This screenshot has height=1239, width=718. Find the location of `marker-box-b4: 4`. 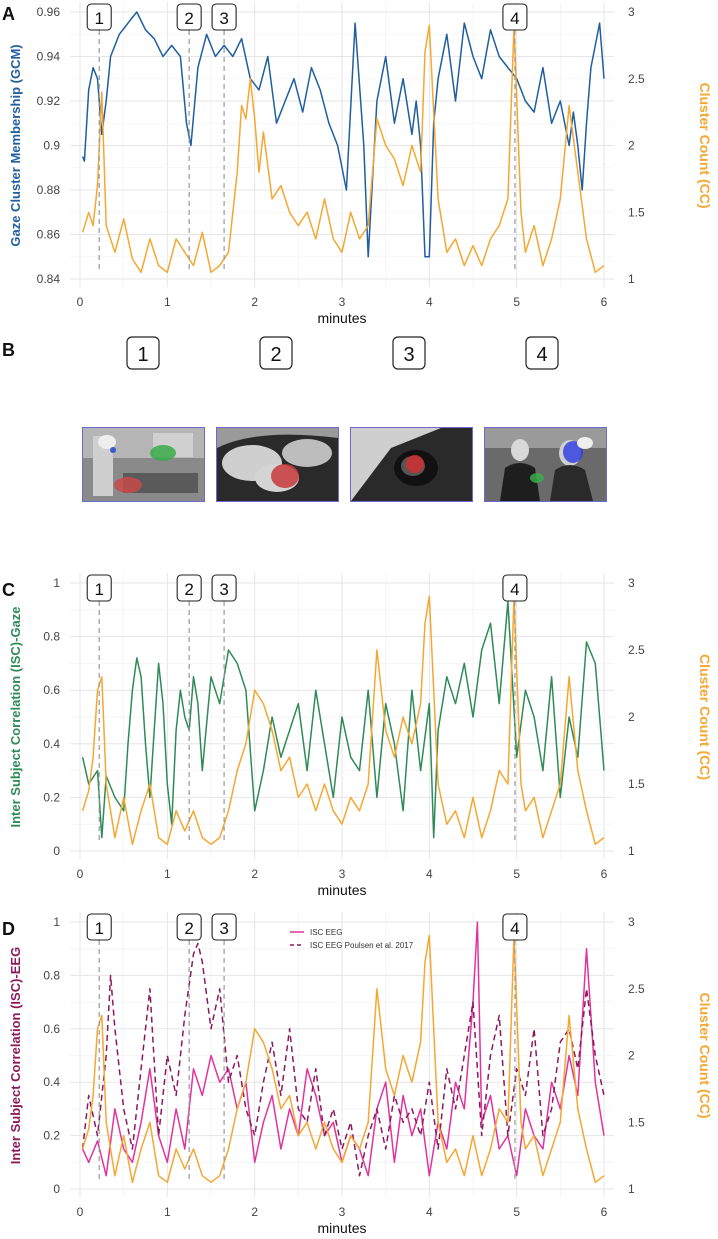

marker-box-b4: 4 is located at coordinates (542, 353).